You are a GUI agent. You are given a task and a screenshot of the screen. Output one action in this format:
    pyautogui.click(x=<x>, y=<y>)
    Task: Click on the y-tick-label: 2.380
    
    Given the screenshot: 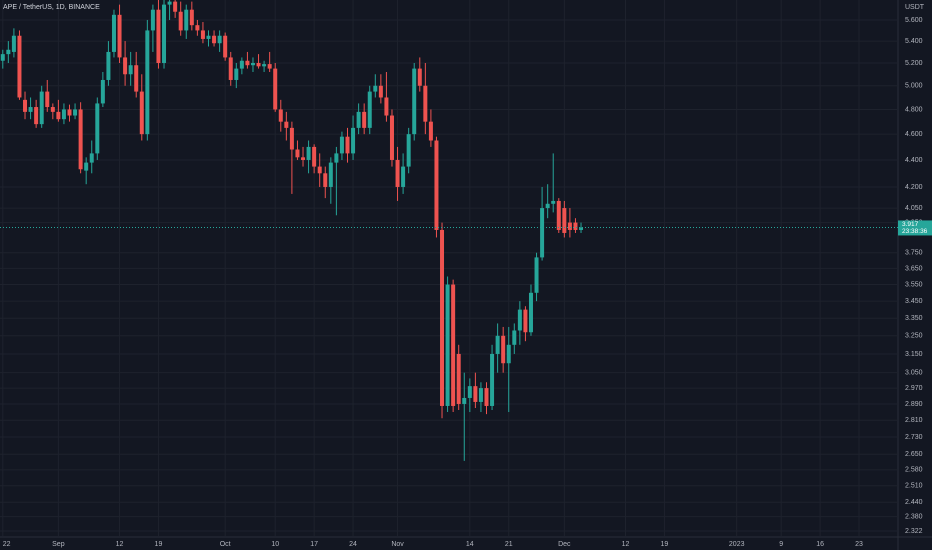 What is the action you would take?
    pyautogui.click(x=914, y=517)
    